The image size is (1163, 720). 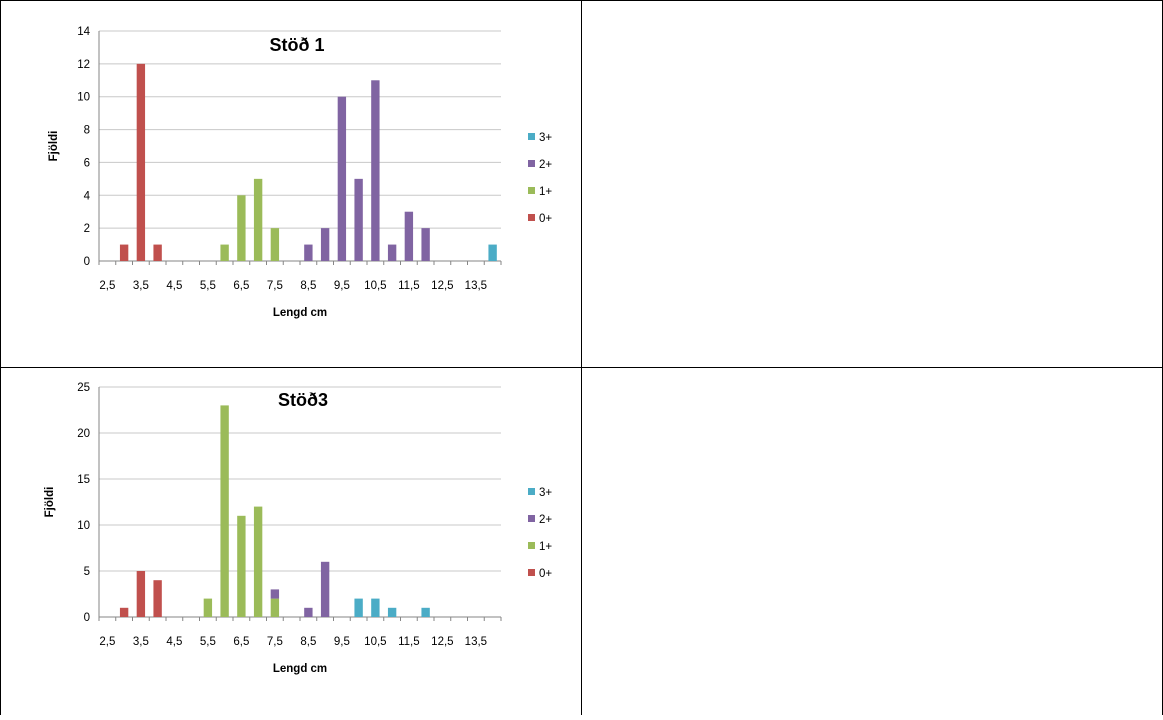 What do you see at coordinates (83, 65) in the screenshot?
I see `y-tick-label: 12` at bounding box center [83, 65].